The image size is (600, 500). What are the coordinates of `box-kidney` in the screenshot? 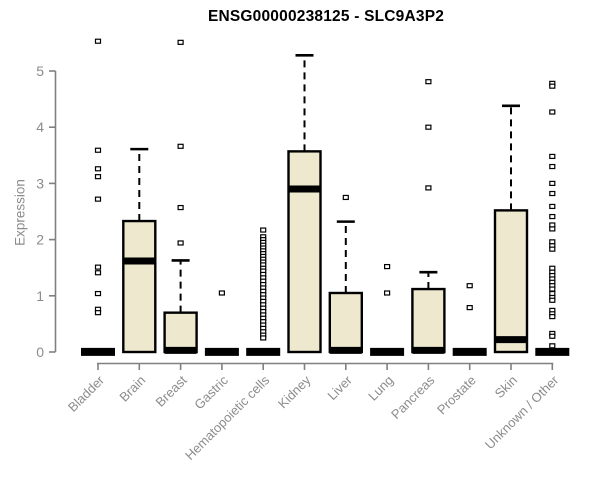 It's located at (304, 203).